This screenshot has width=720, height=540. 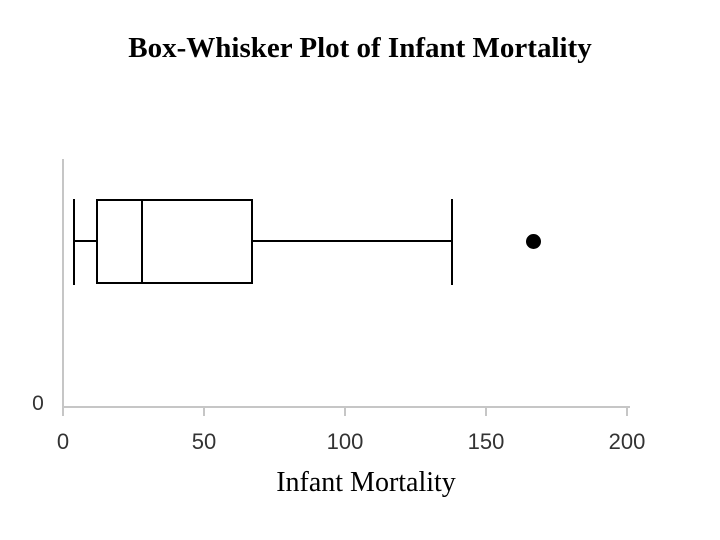 I want to click on outlier-point, so click(x=534, y=241).